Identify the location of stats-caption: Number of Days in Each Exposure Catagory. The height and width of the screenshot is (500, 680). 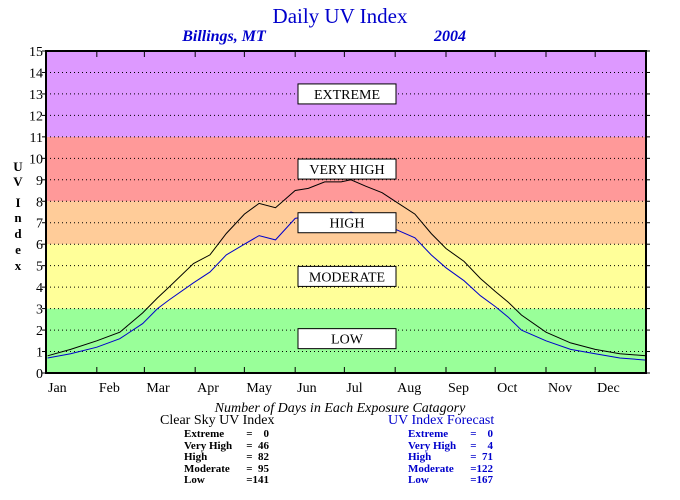
(340, 408).